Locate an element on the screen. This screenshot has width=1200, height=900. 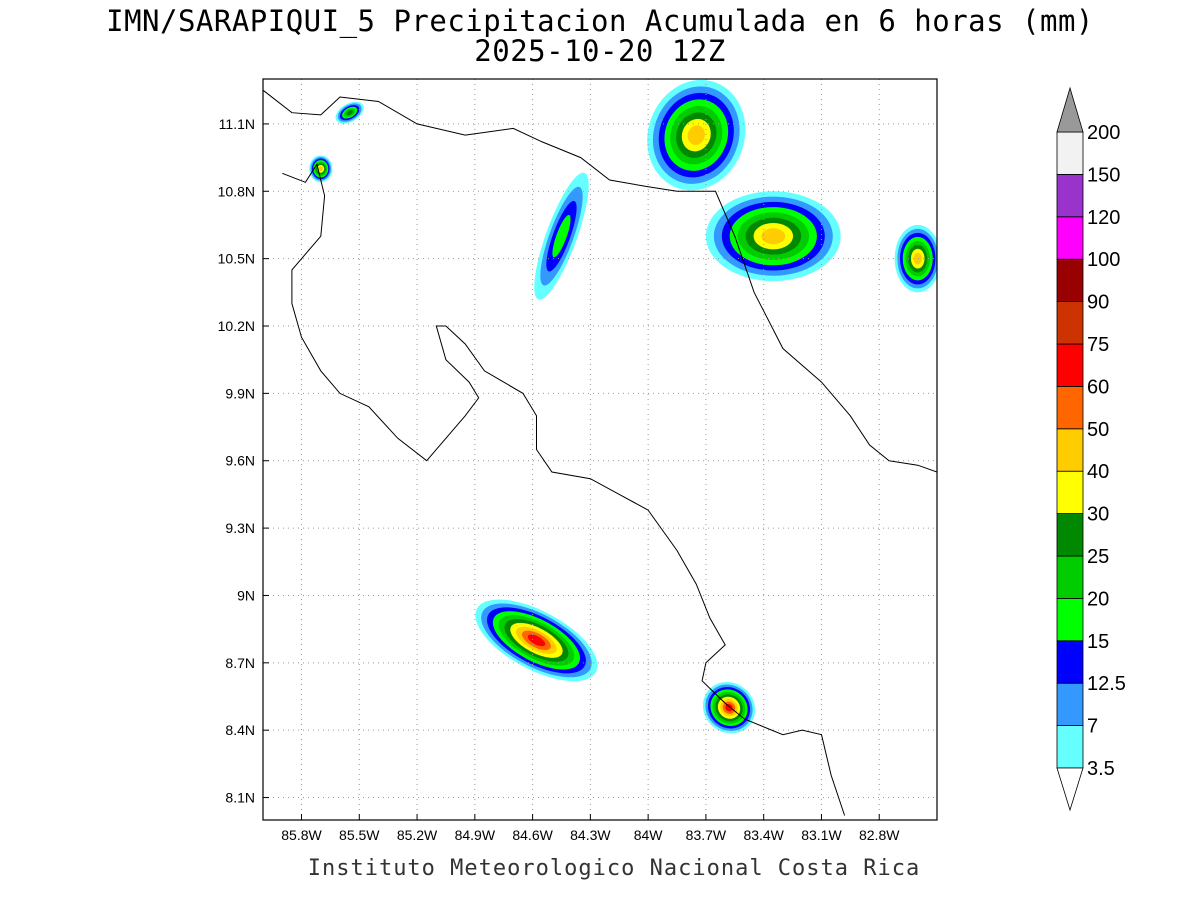
colorbar-label: 100 is located at coordinates (1103, 260).